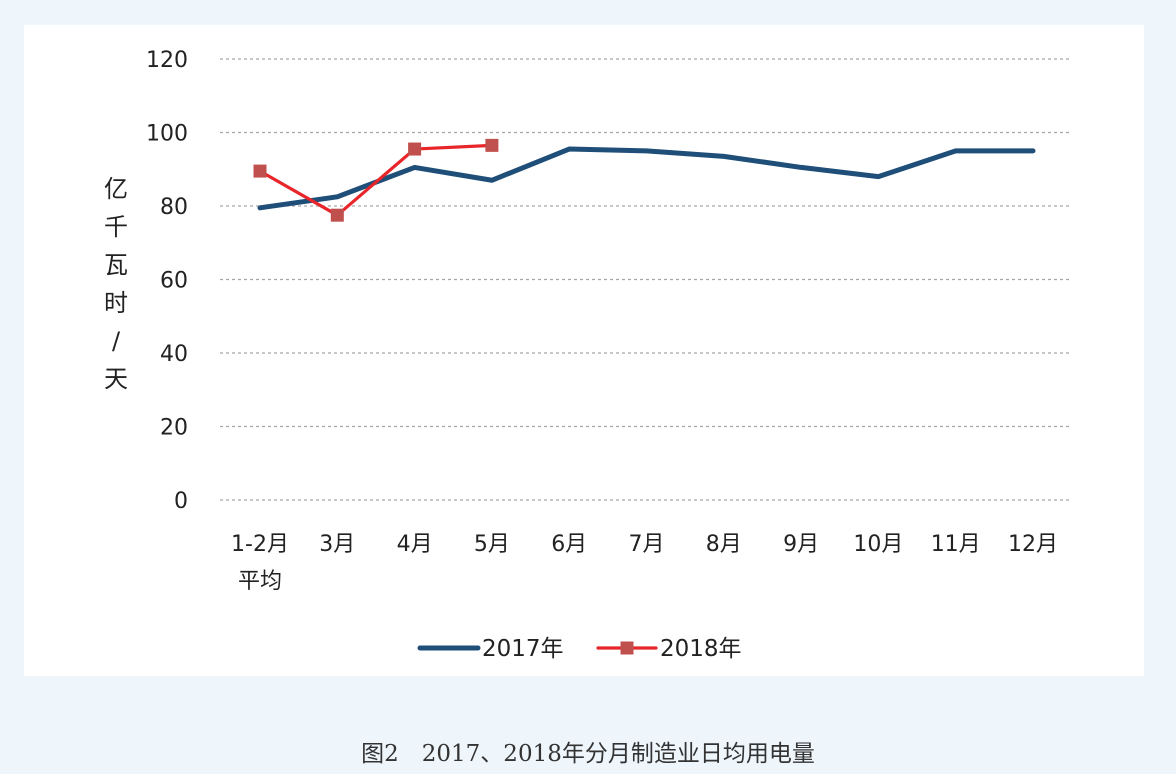  What do you see at coordinates (492, 544) in the screenshot?
I see `x-tick-label: 5月` at bounding box center [492, 544].